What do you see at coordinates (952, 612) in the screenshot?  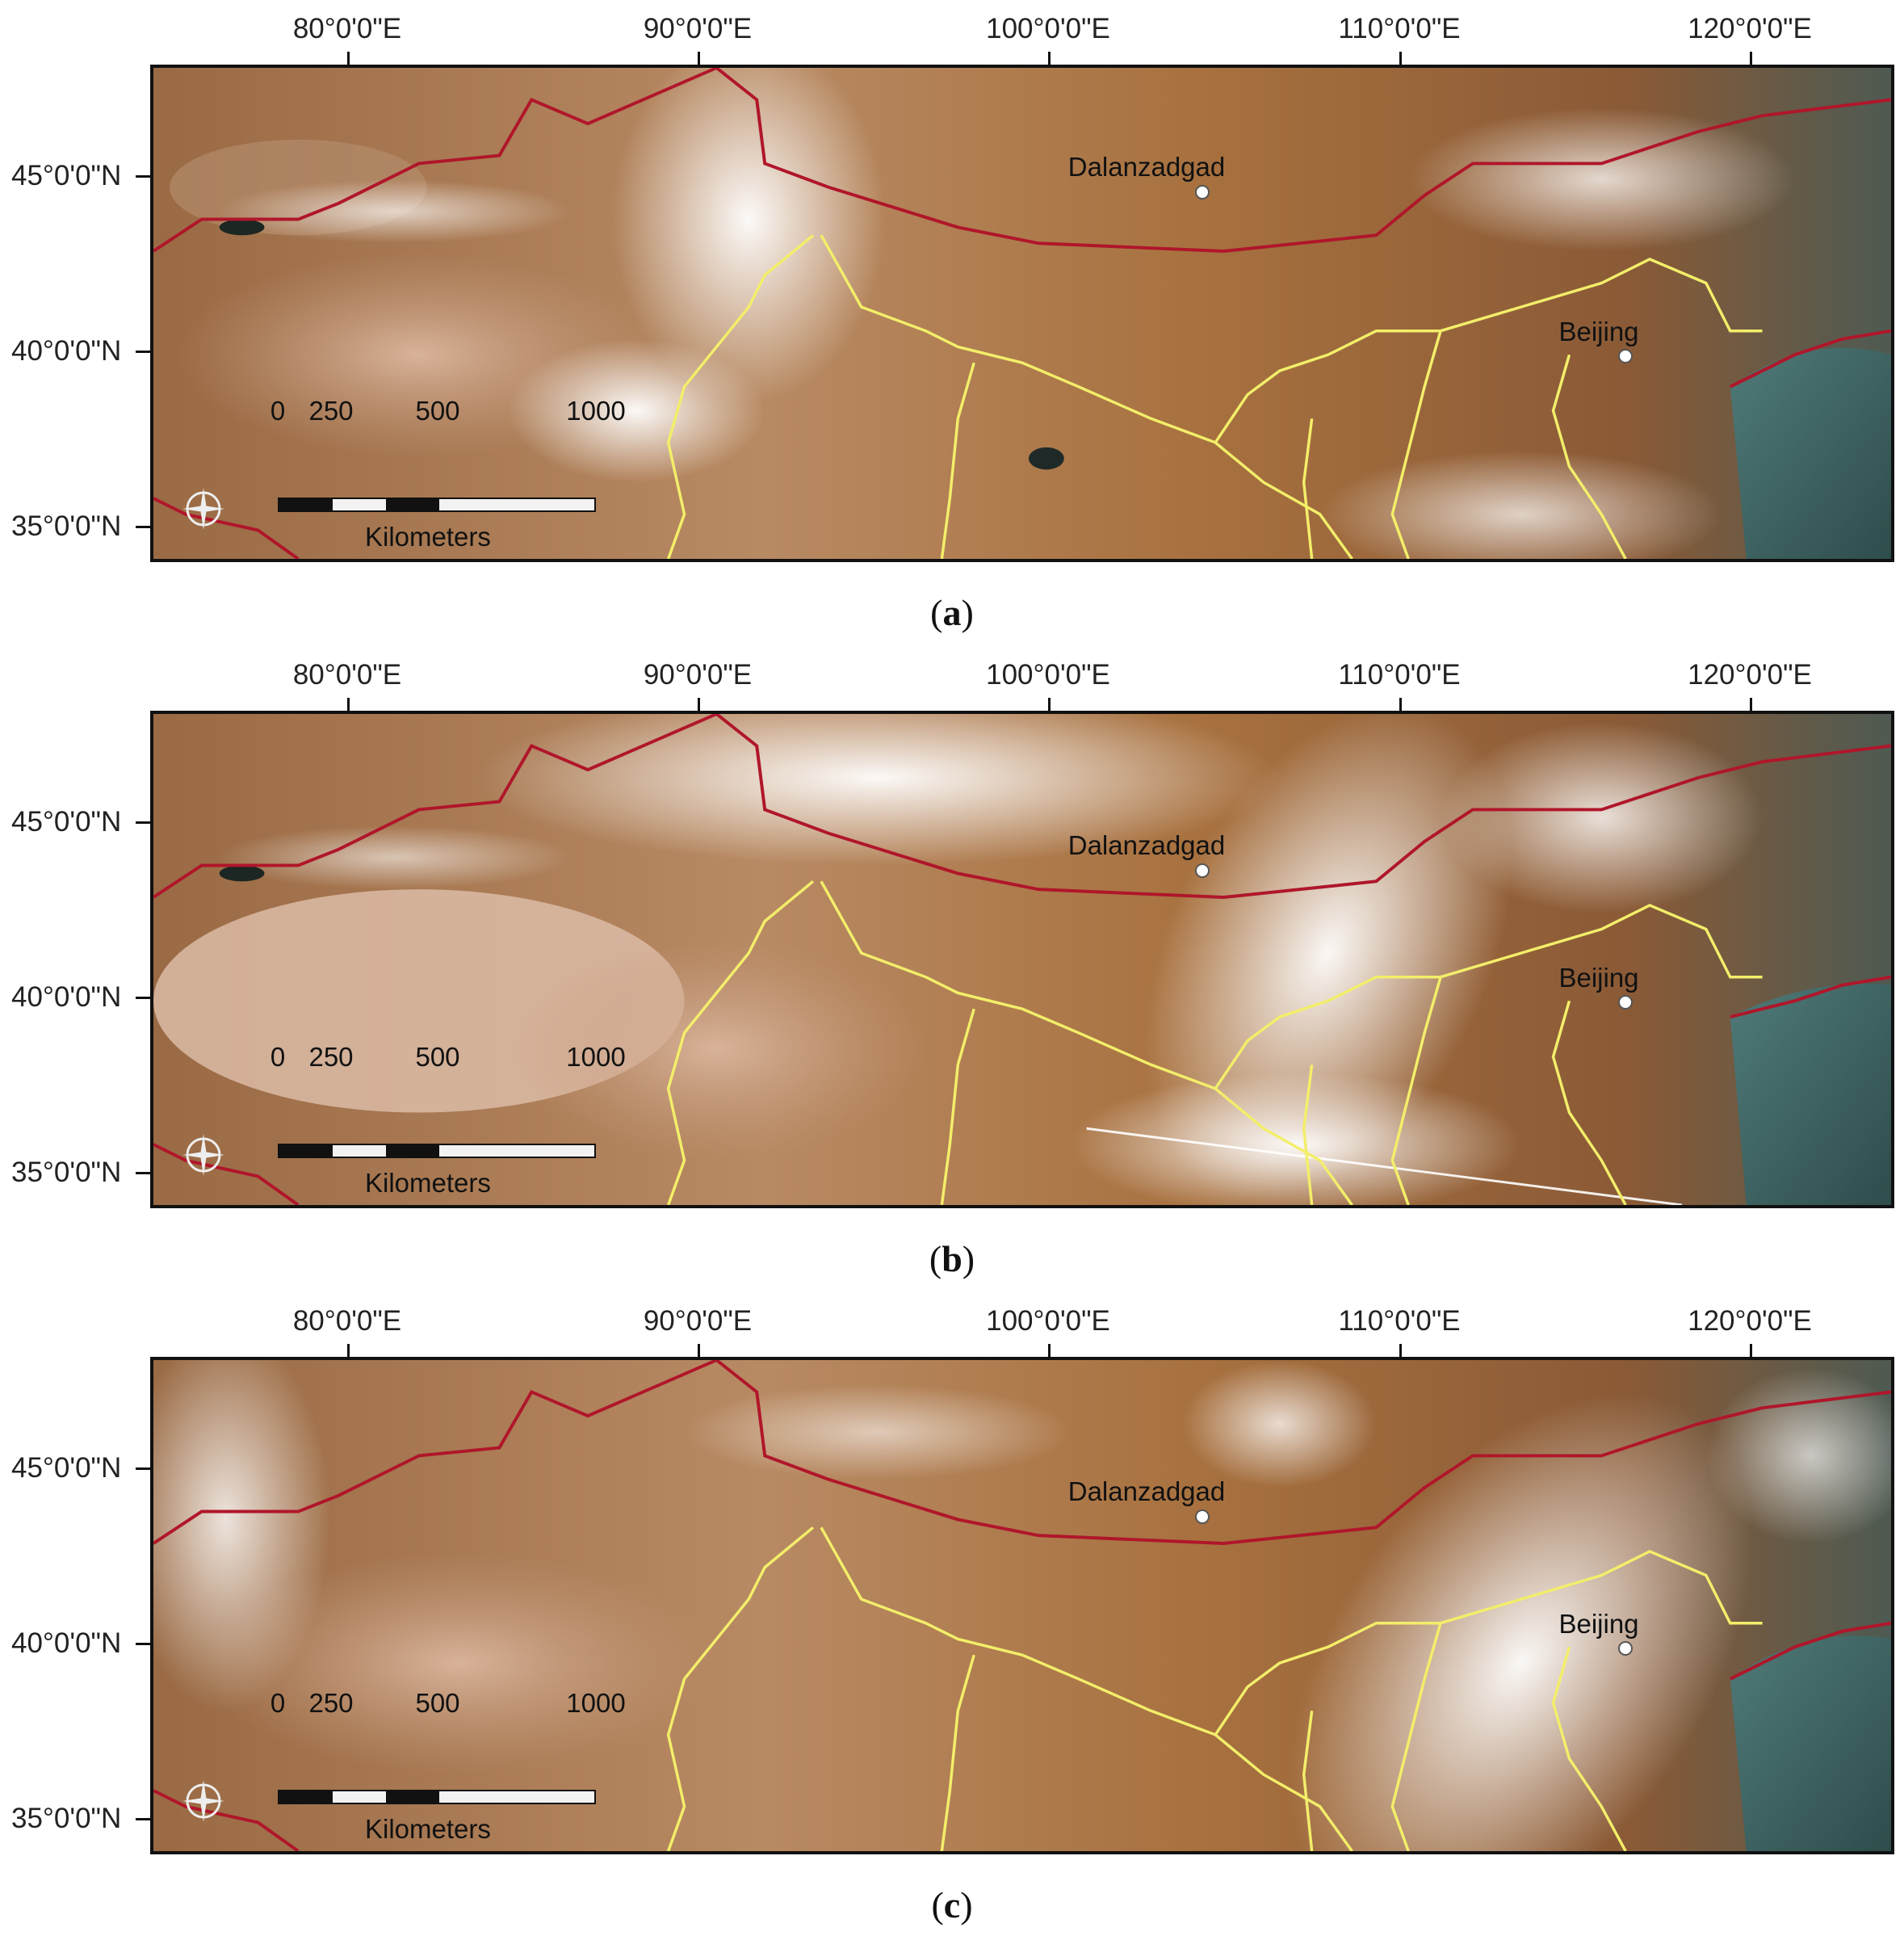 I see `panel-caption: (a)` at bounding box center [952, 612].